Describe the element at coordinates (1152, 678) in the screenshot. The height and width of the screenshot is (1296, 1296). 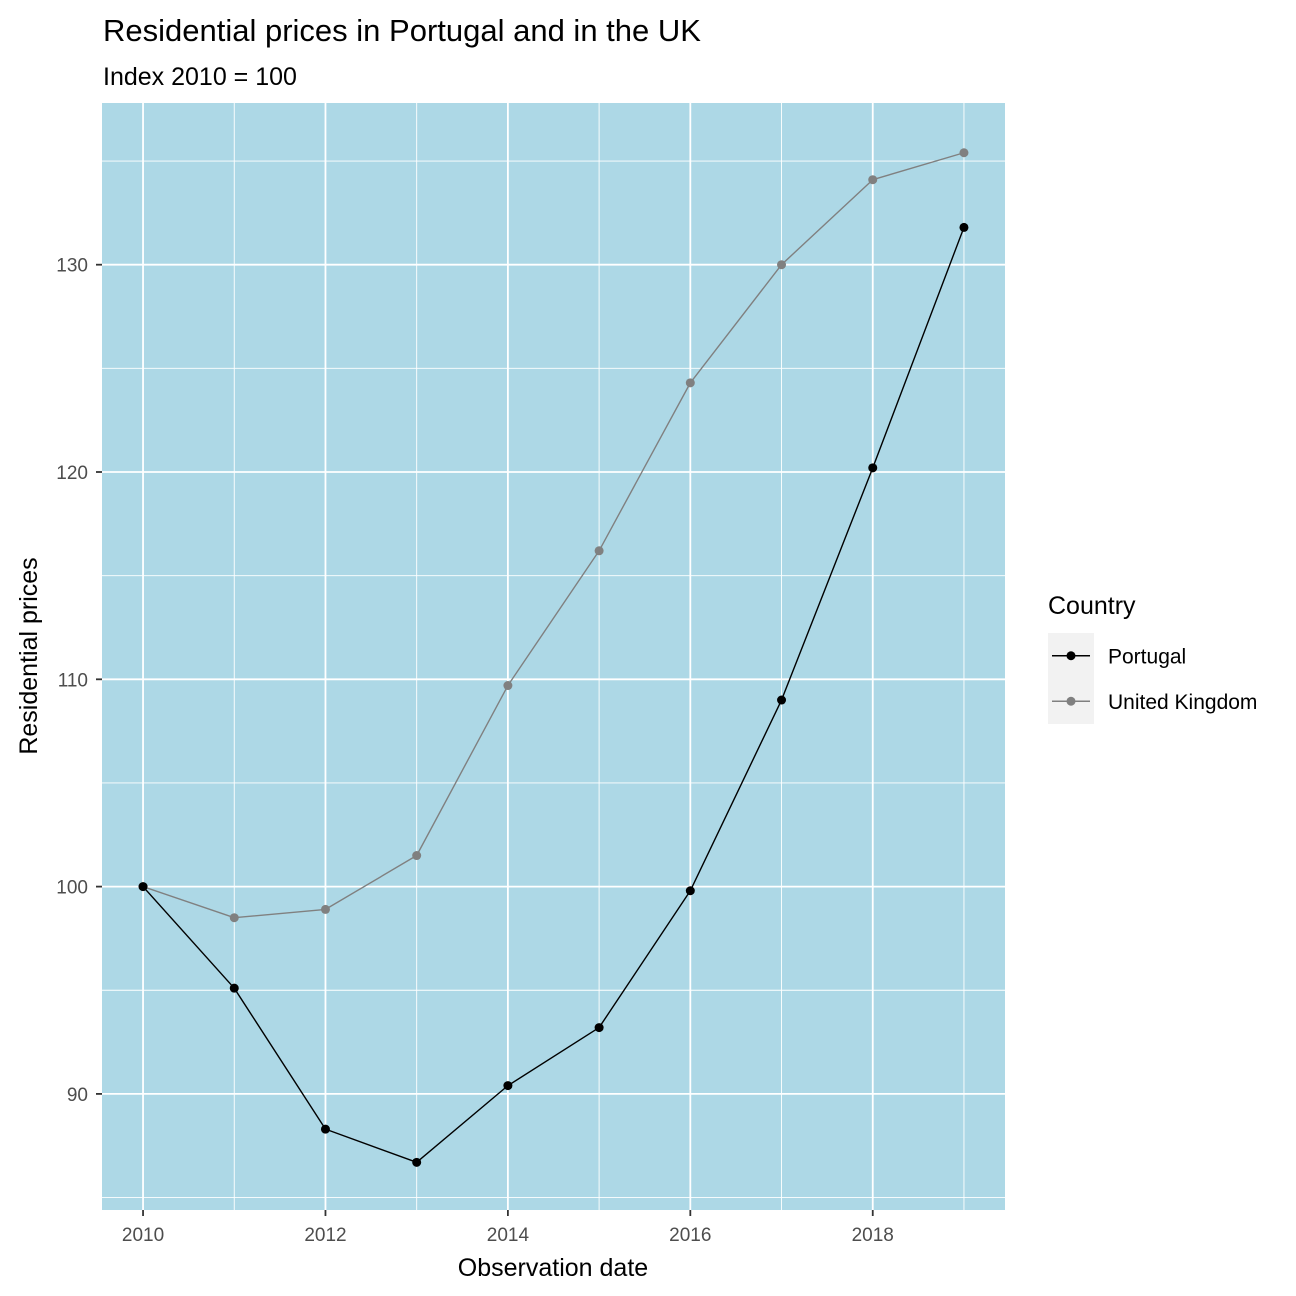
I see `legend-keys: Portugal United Kingdom` at that location.